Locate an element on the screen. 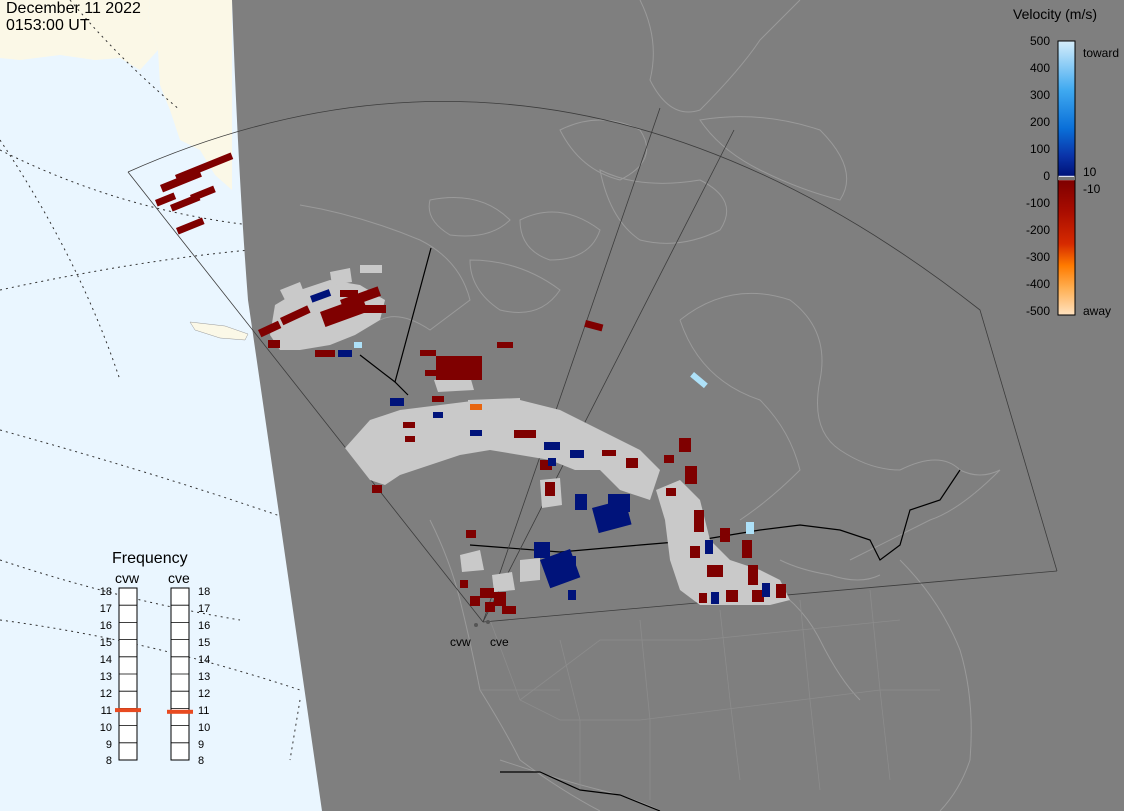 The image size is (1124, 811). frequency-tick-left: 15 is located at coordinates (105, 643).